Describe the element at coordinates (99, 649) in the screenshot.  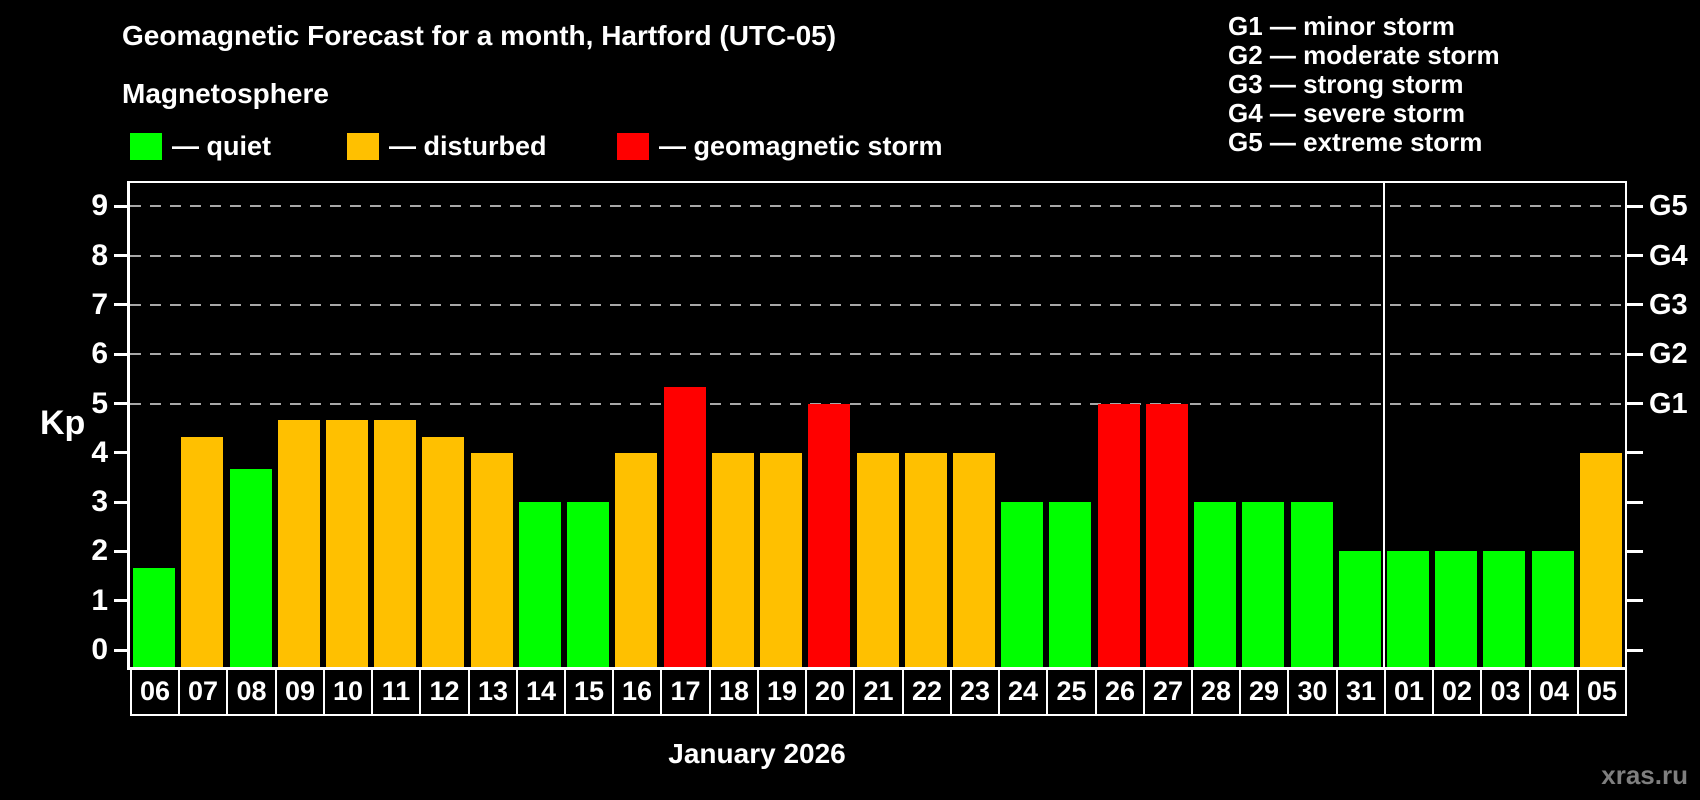
I see `y-tick-label-0: 0` at that location.